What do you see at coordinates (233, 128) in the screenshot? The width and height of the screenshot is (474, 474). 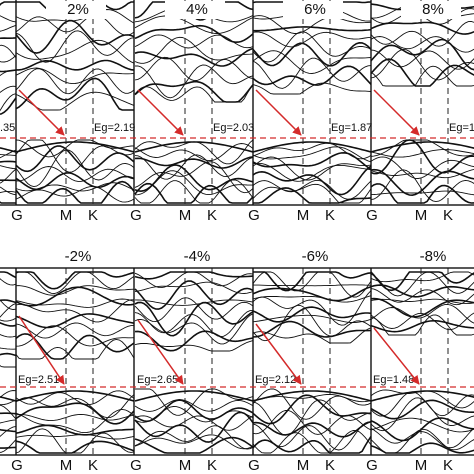 I see `band-gap-label: Eg=2.03` at bounding box center [233, 128].